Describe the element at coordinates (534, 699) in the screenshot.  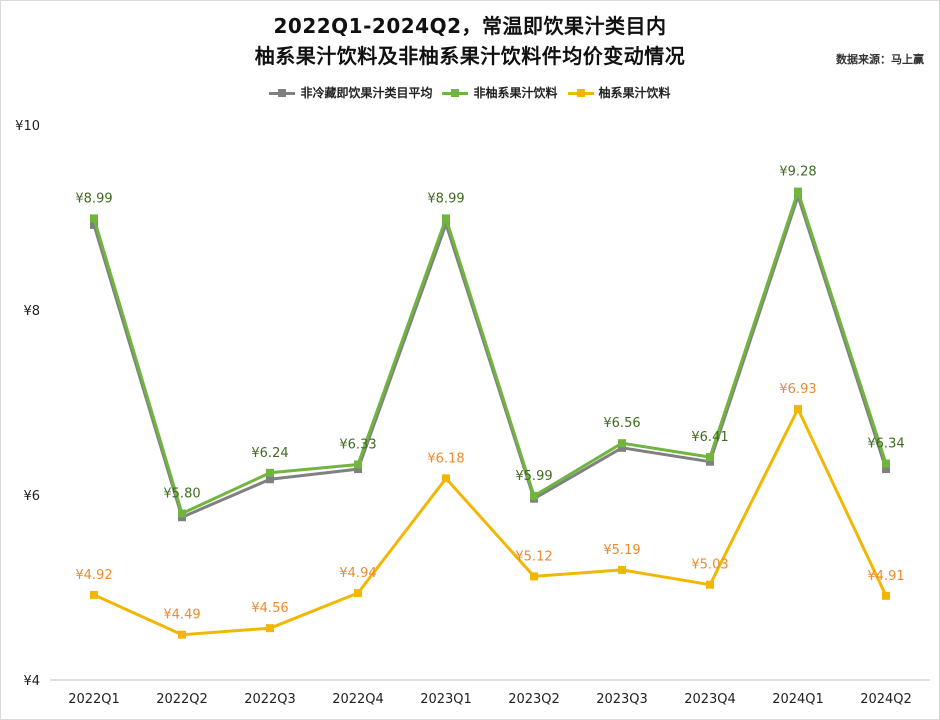
I see `x-tick-label: 2023Q2` at that location.